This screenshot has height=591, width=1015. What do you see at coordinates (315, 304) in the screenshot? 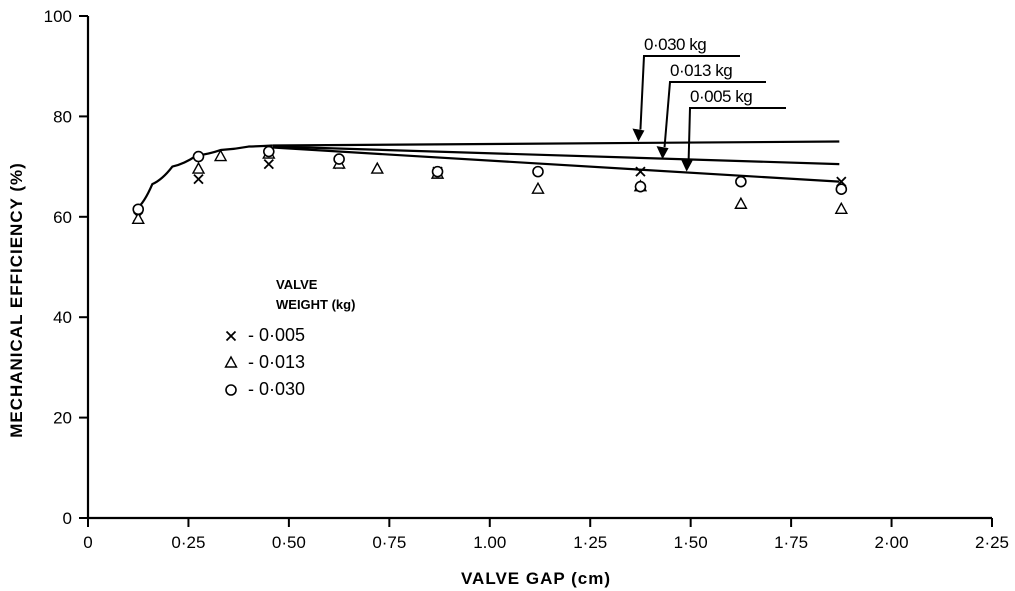
I see `legend-title-line2: WEIGHT (kg)` at bounding box center [315, 304].